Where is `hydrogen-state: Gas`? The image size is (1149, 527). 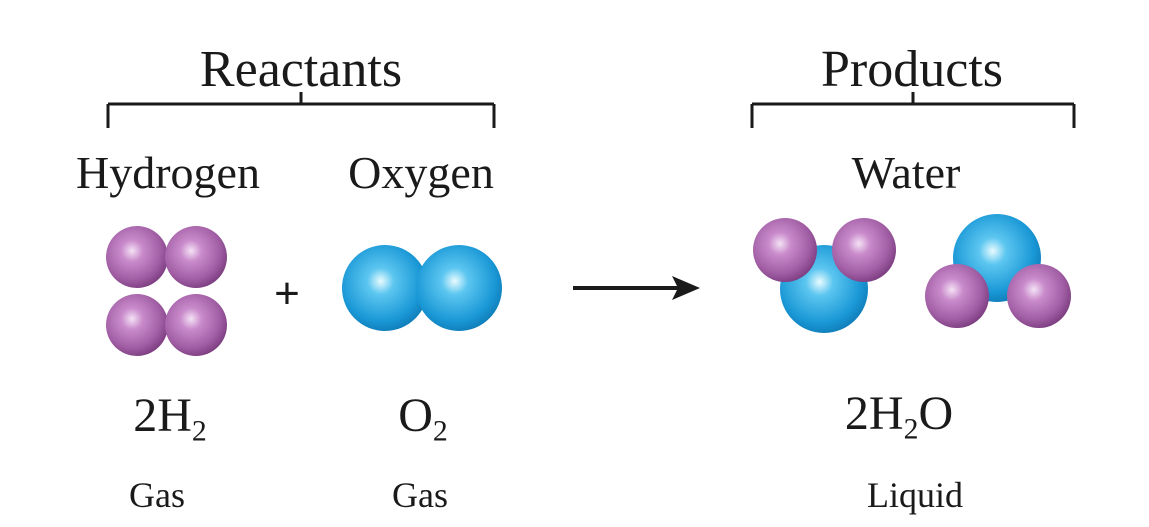 hydrogen-state: Gas is located at coordinates (157, 495).